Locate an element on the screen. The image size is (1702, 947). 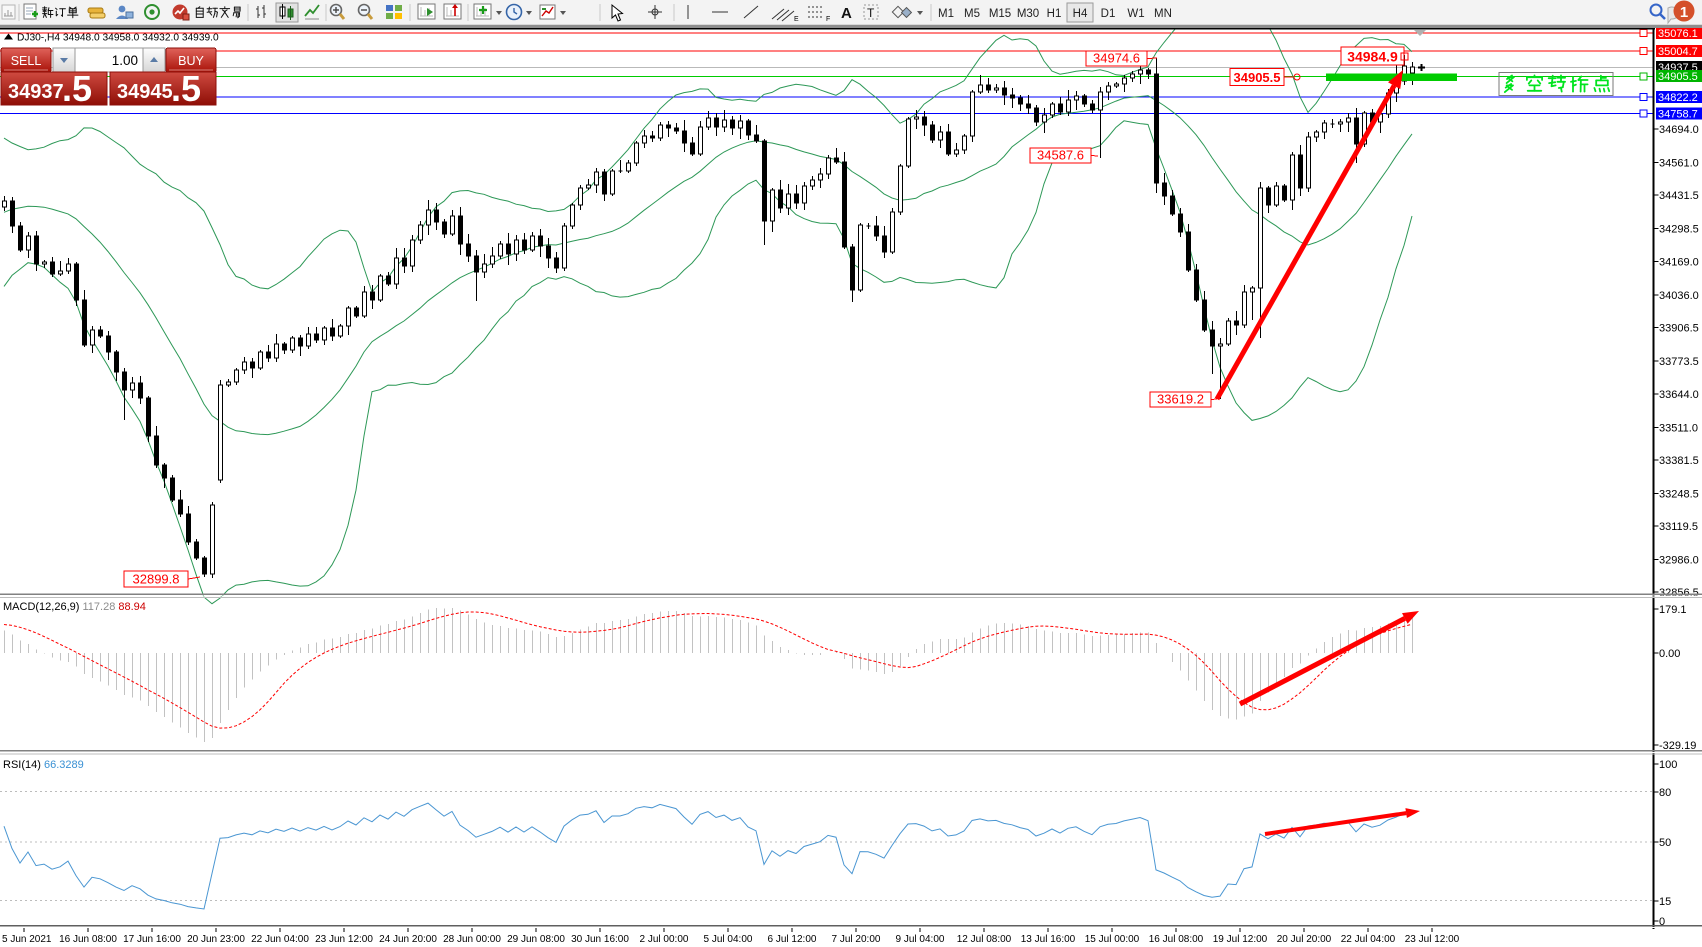
svg-text: RSI(14) 66.3289 is located at coordinates (43, 765).